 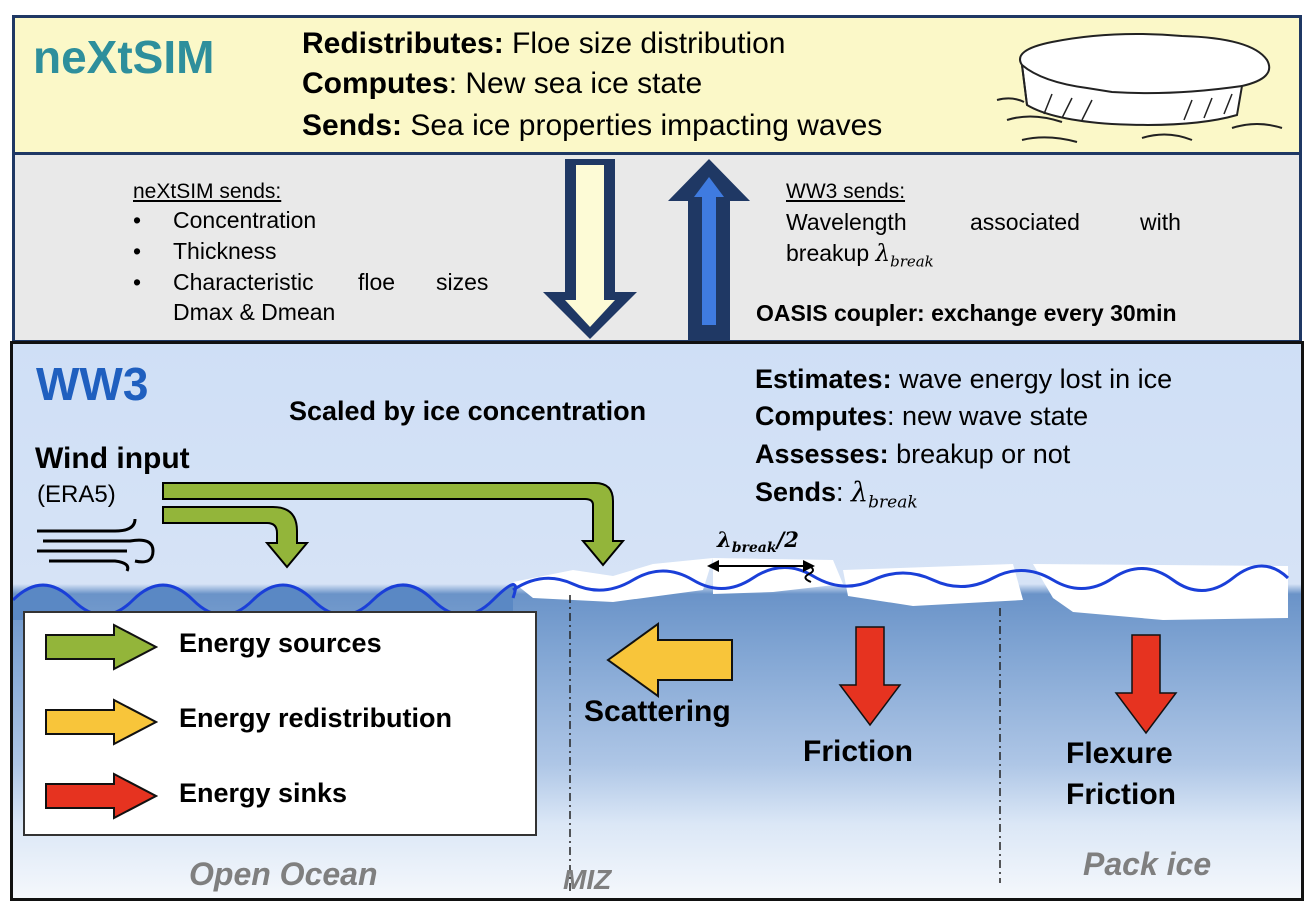 I want to click on open-ocean-label: Open Ocean, so click(x=283, y=874).